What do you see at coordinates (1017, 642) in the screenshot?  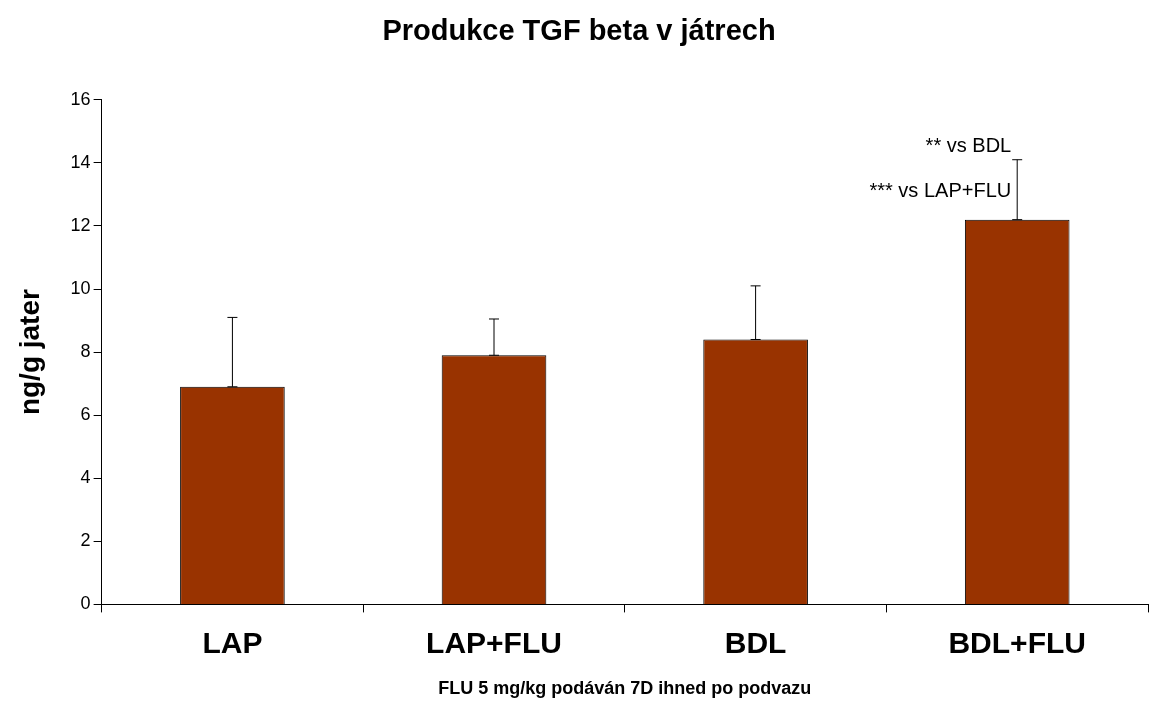 I see `x-tick-label: BDL+FLU` at bounding box center [1017, 642].